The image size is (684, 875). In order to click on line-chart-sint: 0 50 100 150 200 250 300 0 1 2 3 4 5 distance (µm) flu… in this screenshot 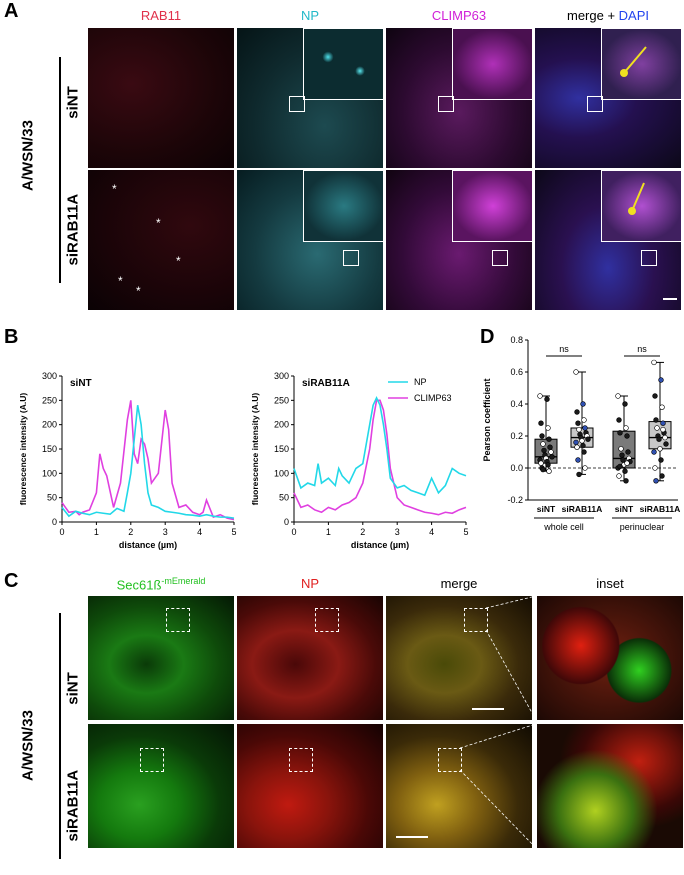, I will do `click(127, 460)`.